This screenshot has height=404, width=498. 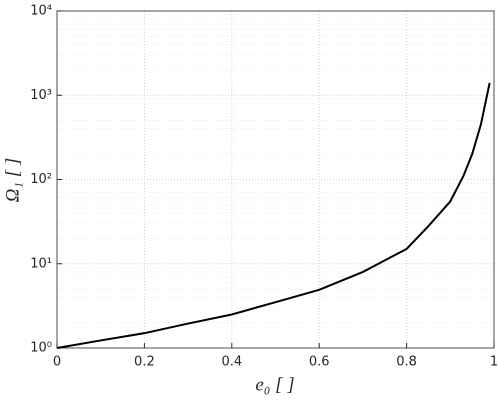 What do you see at coordinates (41, 11) in the screenshot?
I see `y-tick-label: 10⁴` at bounding box center [41, 11].